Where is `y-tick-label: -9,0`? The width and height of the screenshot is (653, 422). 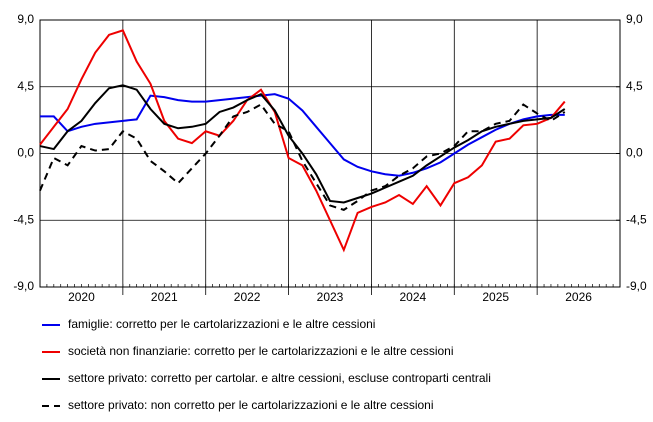 y-tick-label: -9,0 is located at coordinates (23, 286).